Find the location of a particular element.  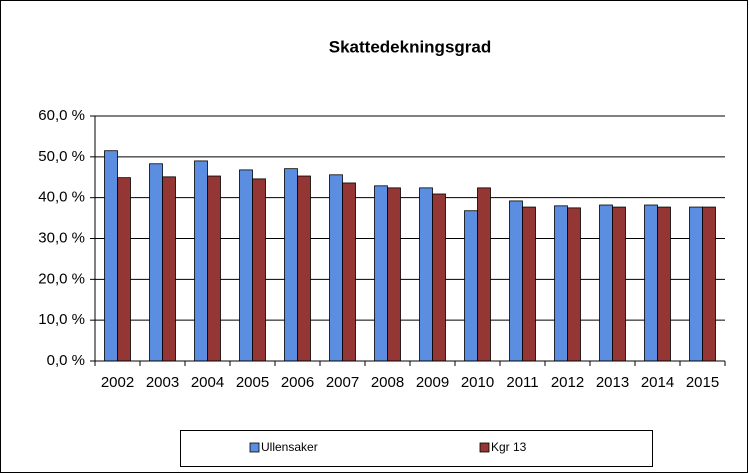

x-tick-label: 2004 is located at coordinates (207, 382).